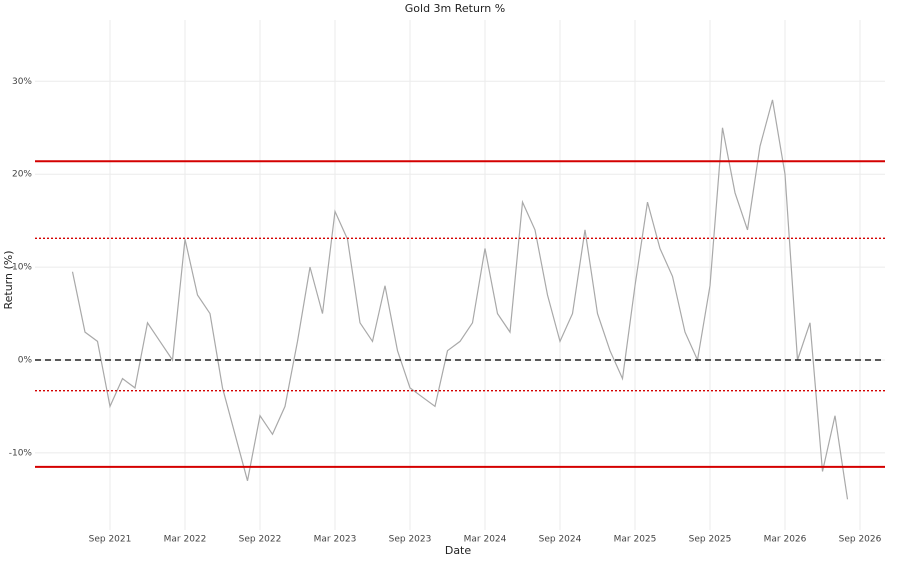 Image resolution: width=900 pixels, height=564 pixels. What do you see at coordinates (25, 361) in the screenshot?
I see `y-tick-label: 0%` at bounding box center [25, 361].